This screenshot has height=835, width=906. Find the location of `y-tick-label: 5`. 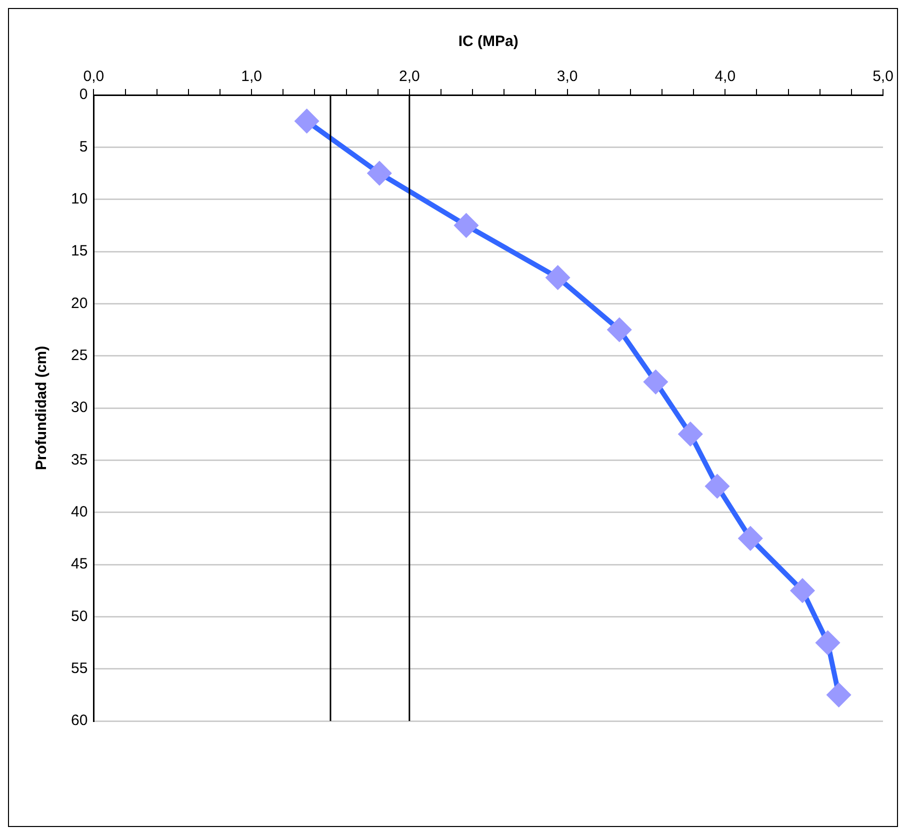

y-tick-label: 5 is located at coordinates (83, 147).